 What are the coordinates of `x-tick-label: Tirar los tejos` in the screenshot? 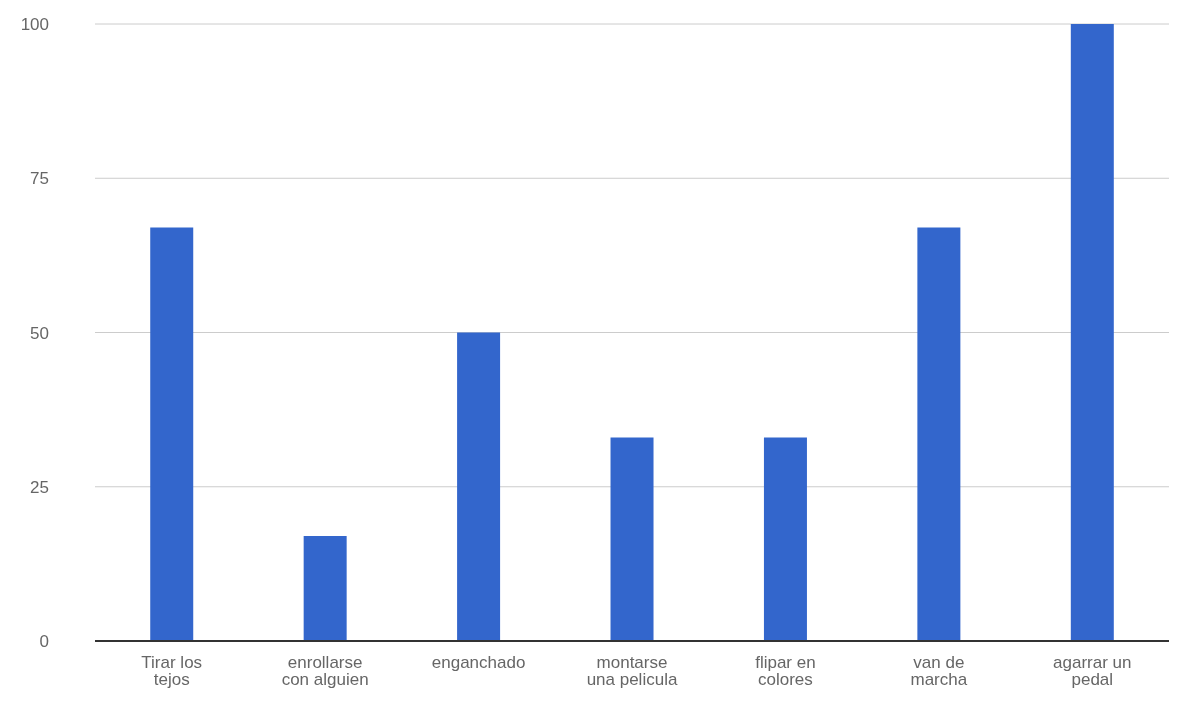 It's located at (172, 671).